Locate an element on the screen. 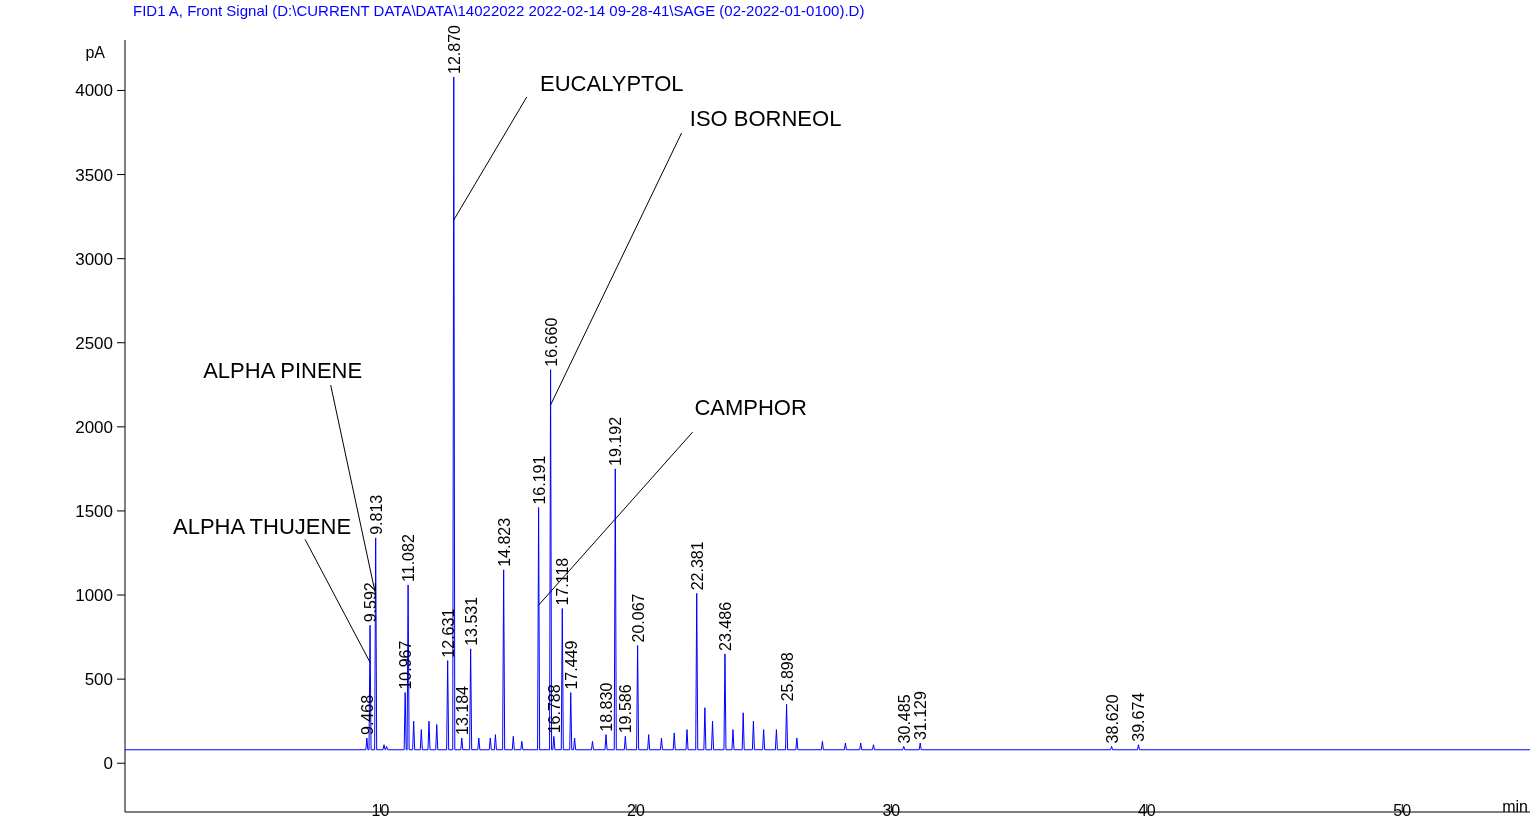 This screenshot has width=1531, height=820. x-tick-label: 10 is located at coordinates (380, 810).